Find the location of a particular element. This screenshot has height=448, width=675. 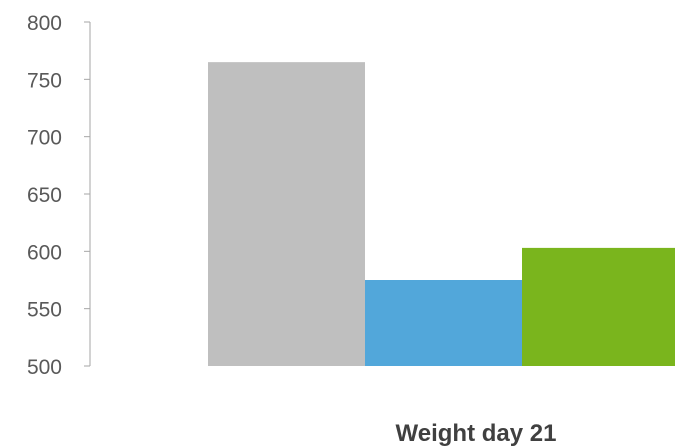

y-tick-label: 600 is located at coordinates (44, 252).